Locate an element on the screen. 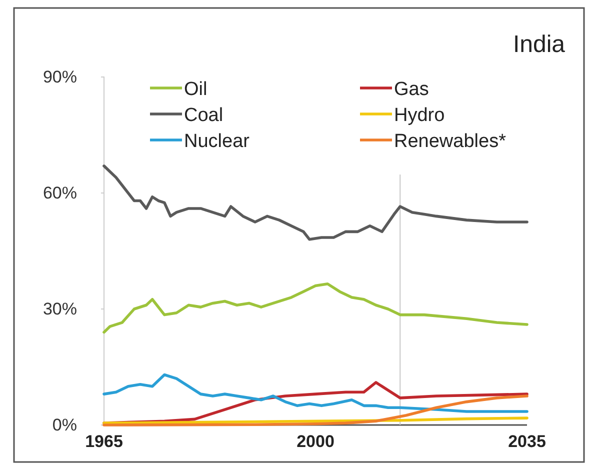 The width and height of the screenshot is (598, 470). x-tick-label: 1965 is located at coordinates (104, 442).